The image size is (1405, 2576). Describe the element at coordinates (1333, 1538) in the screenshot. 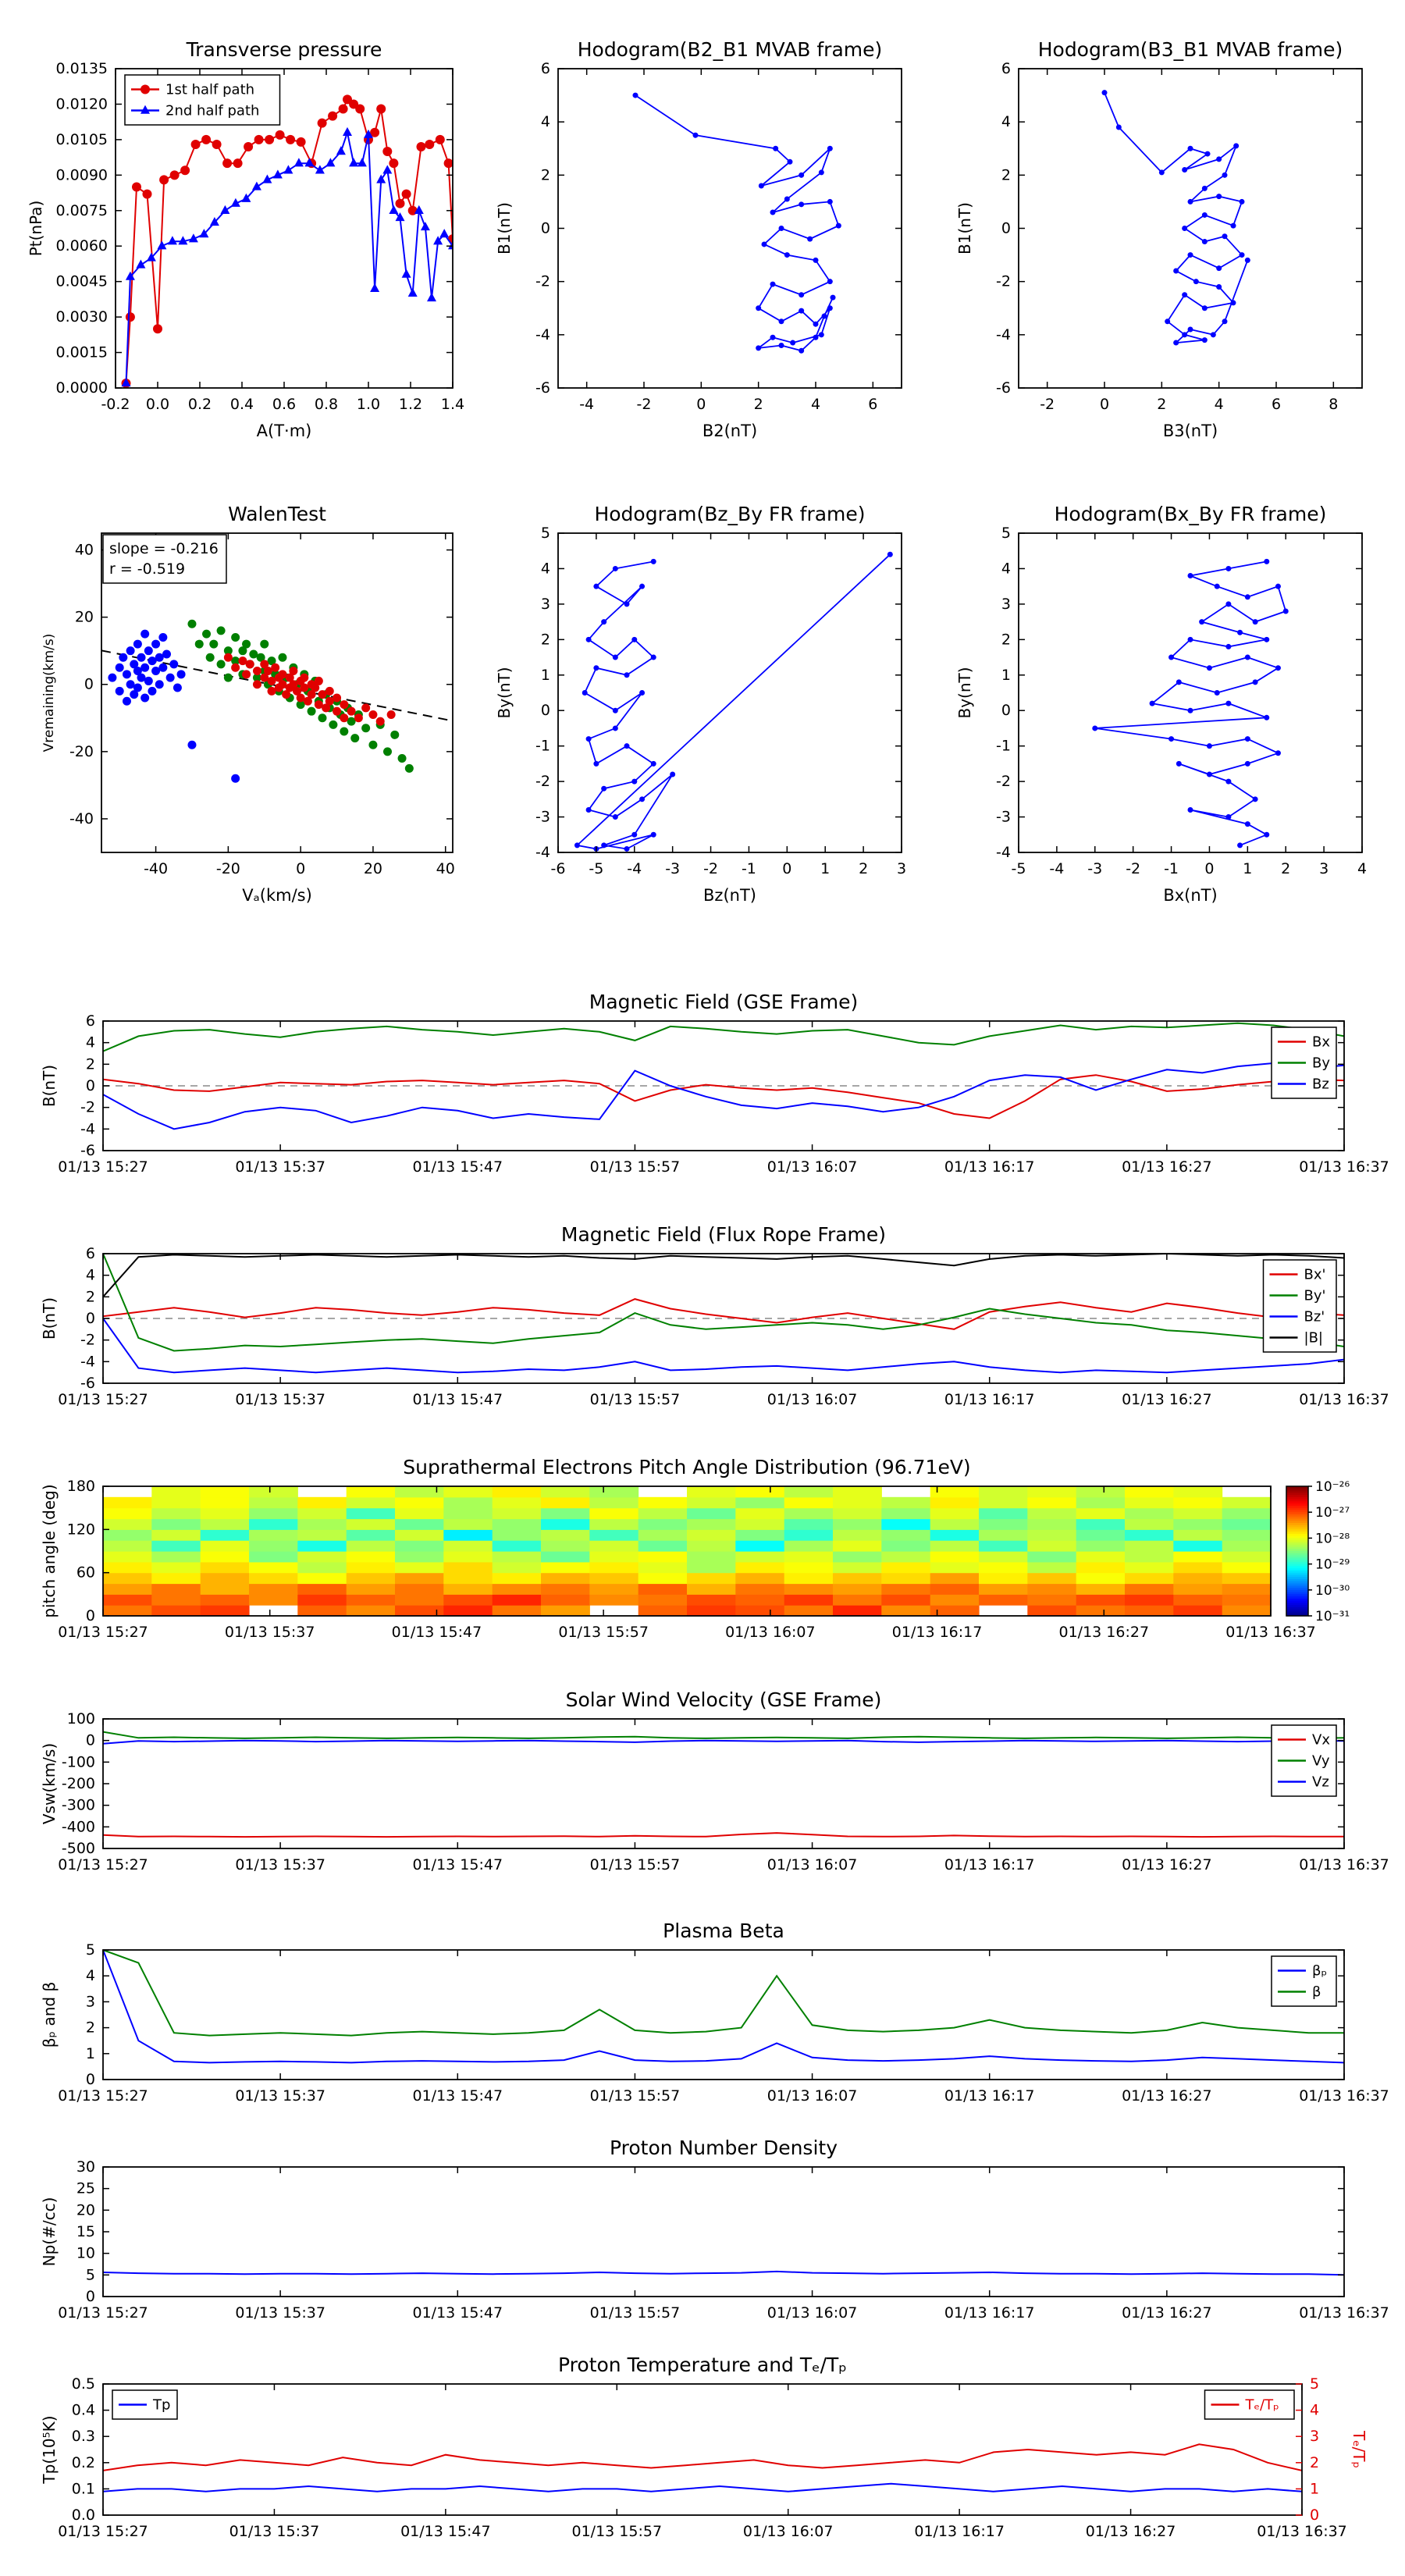

I see `svg-text: 10⁻²⁸` at that location.